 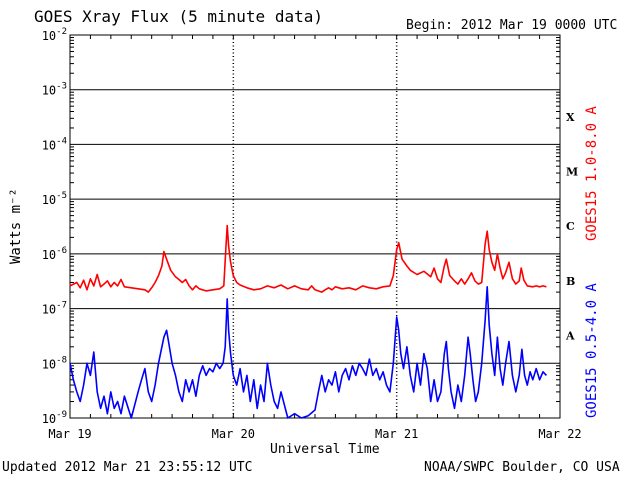 What do you see at coordinates (592, 173) in the screenshot?
I see `legend-long-channel: GOES15 1.0-8.0 A` at bounding box center [592, 173].